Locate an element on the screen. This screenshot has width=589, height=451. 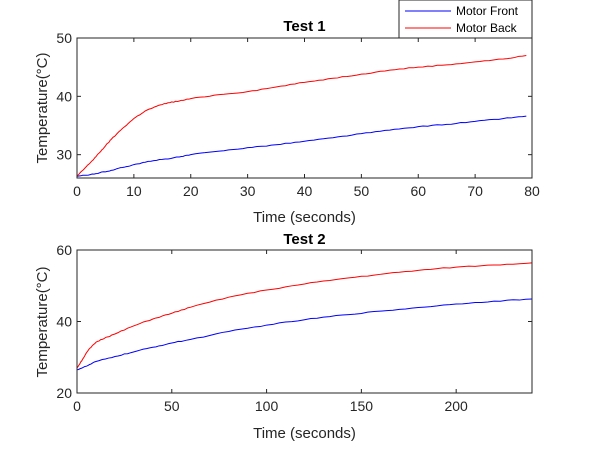
x-tick-label: 20 is located at coordinates (191, 191).